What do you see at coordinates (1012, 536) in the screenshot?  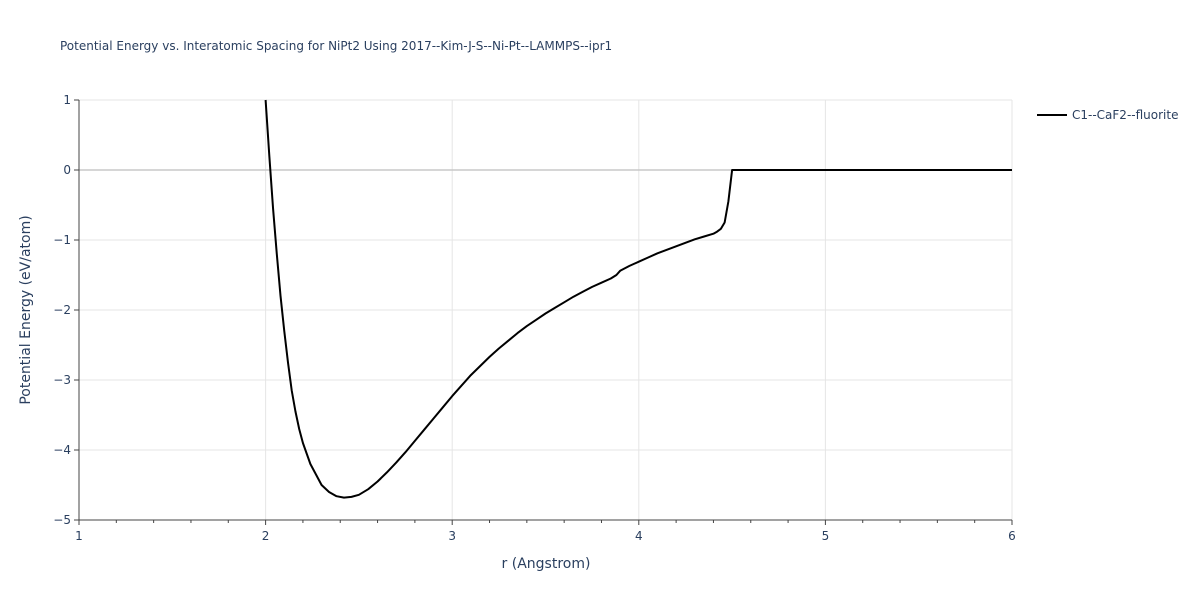 I see `x-tick-label: 6` at bounding box center [1012, 536].